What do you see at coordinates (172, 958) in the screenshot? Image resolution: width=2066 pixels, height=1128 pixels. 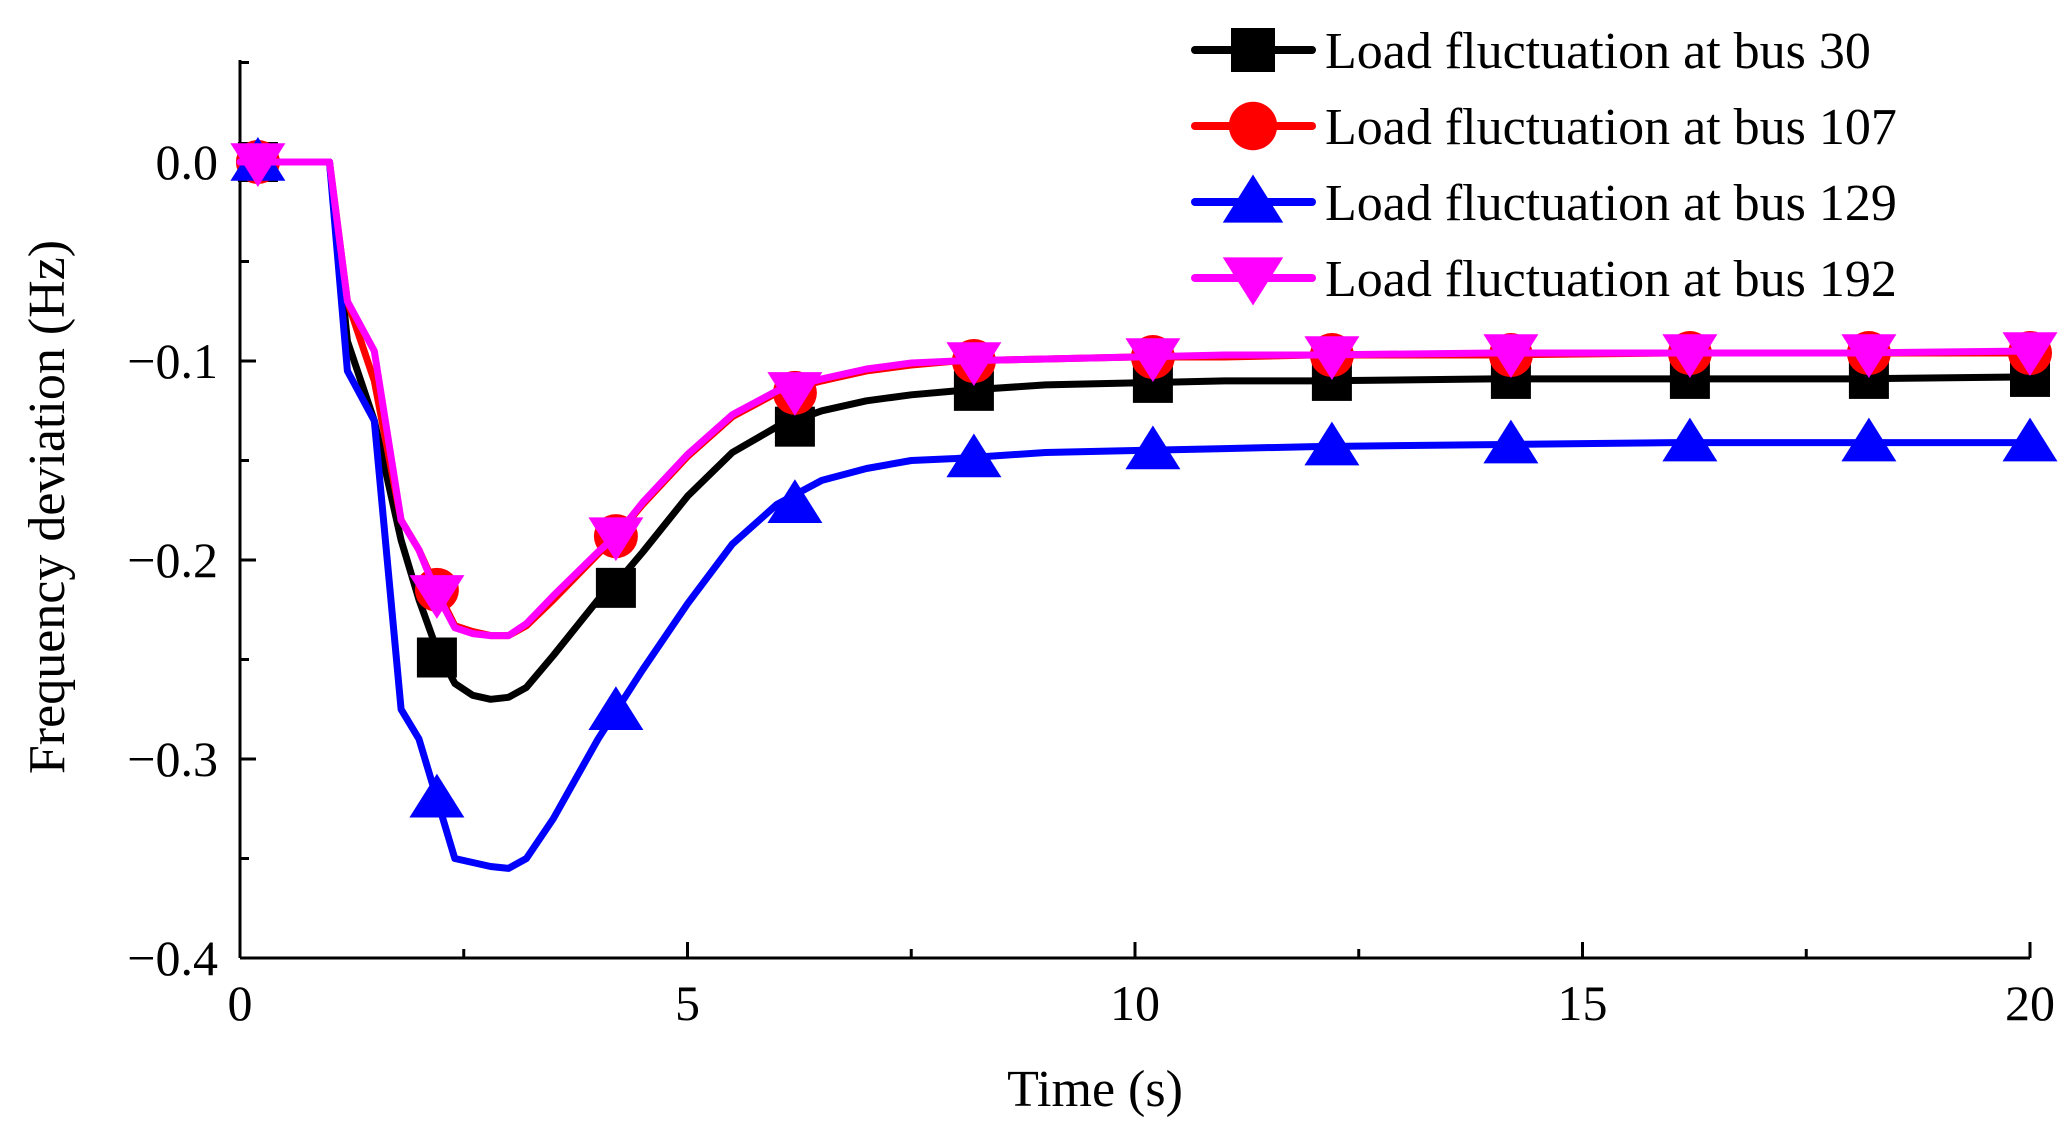 I see `y-tick-label: −0.4` at bounding box center [172, 958].